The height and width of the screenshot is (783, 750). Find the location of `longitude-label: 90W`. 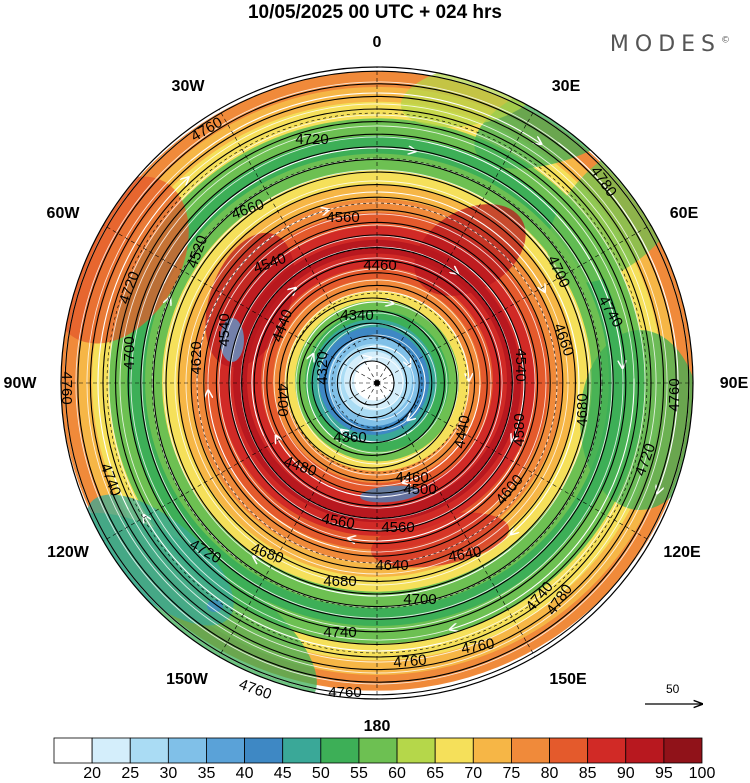

longitude-label: 90W is located at coordinates (20, 383).